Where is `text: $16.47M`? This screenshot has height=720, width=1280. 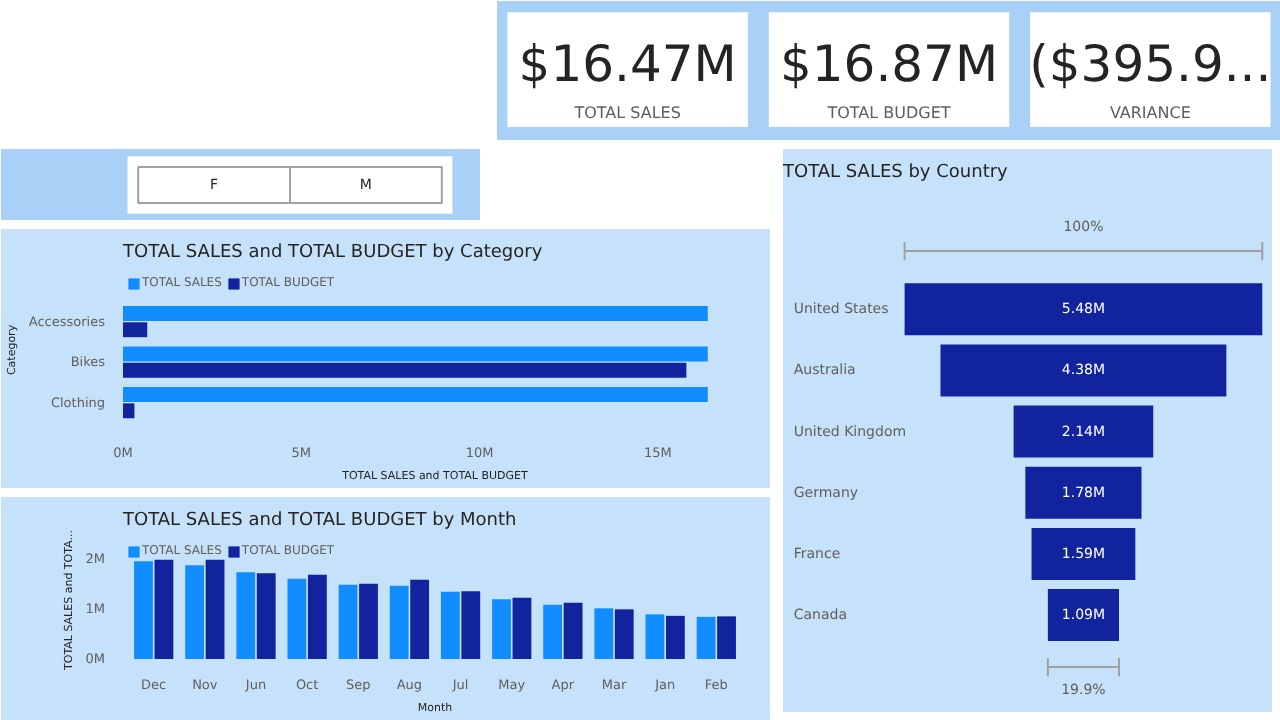
text: $16.47M is located at coordinates (627, 64).